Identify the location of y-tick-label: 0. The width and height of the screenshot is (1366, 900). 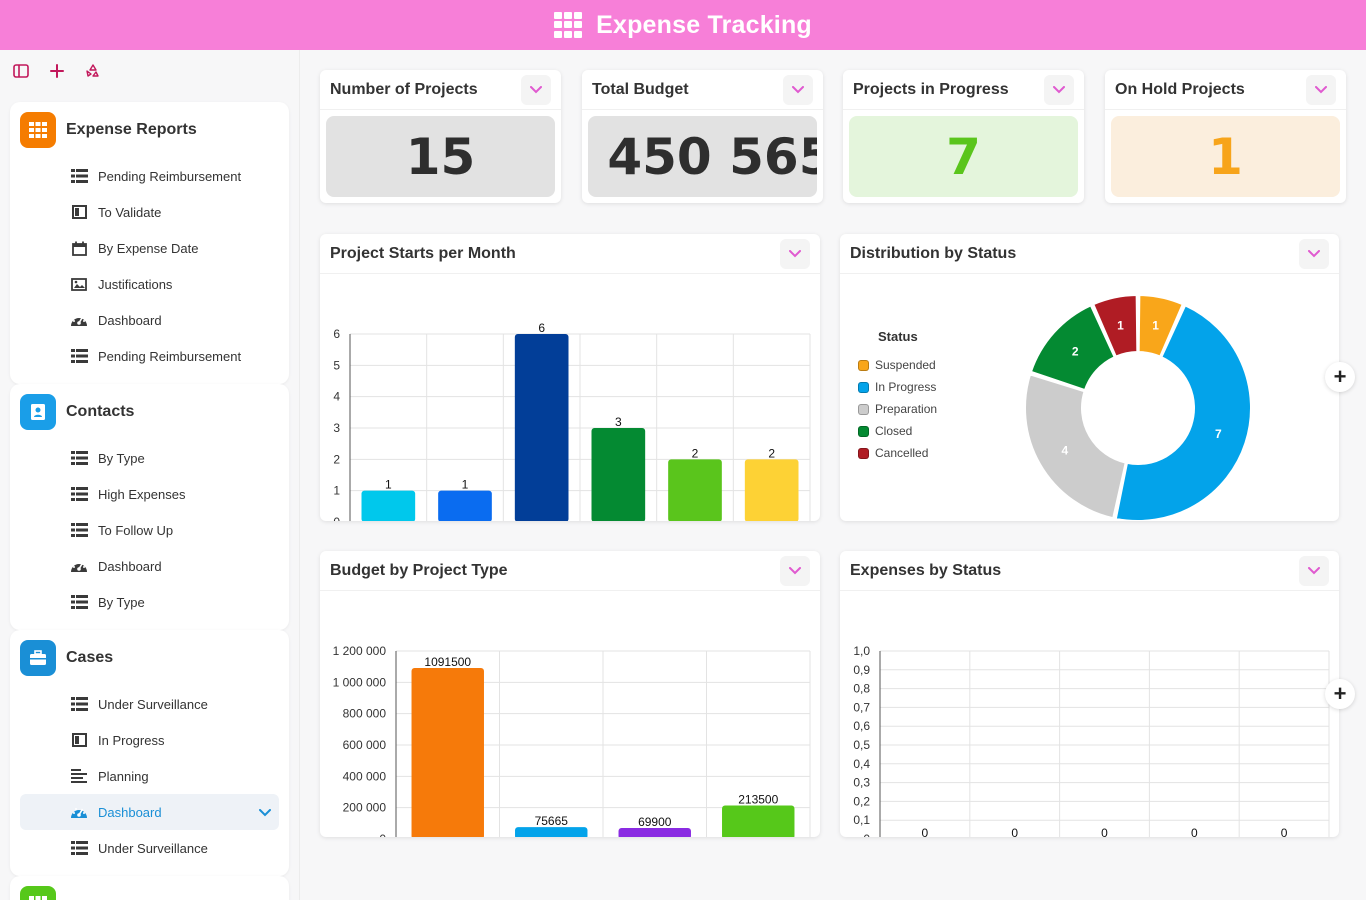
(382, 834).